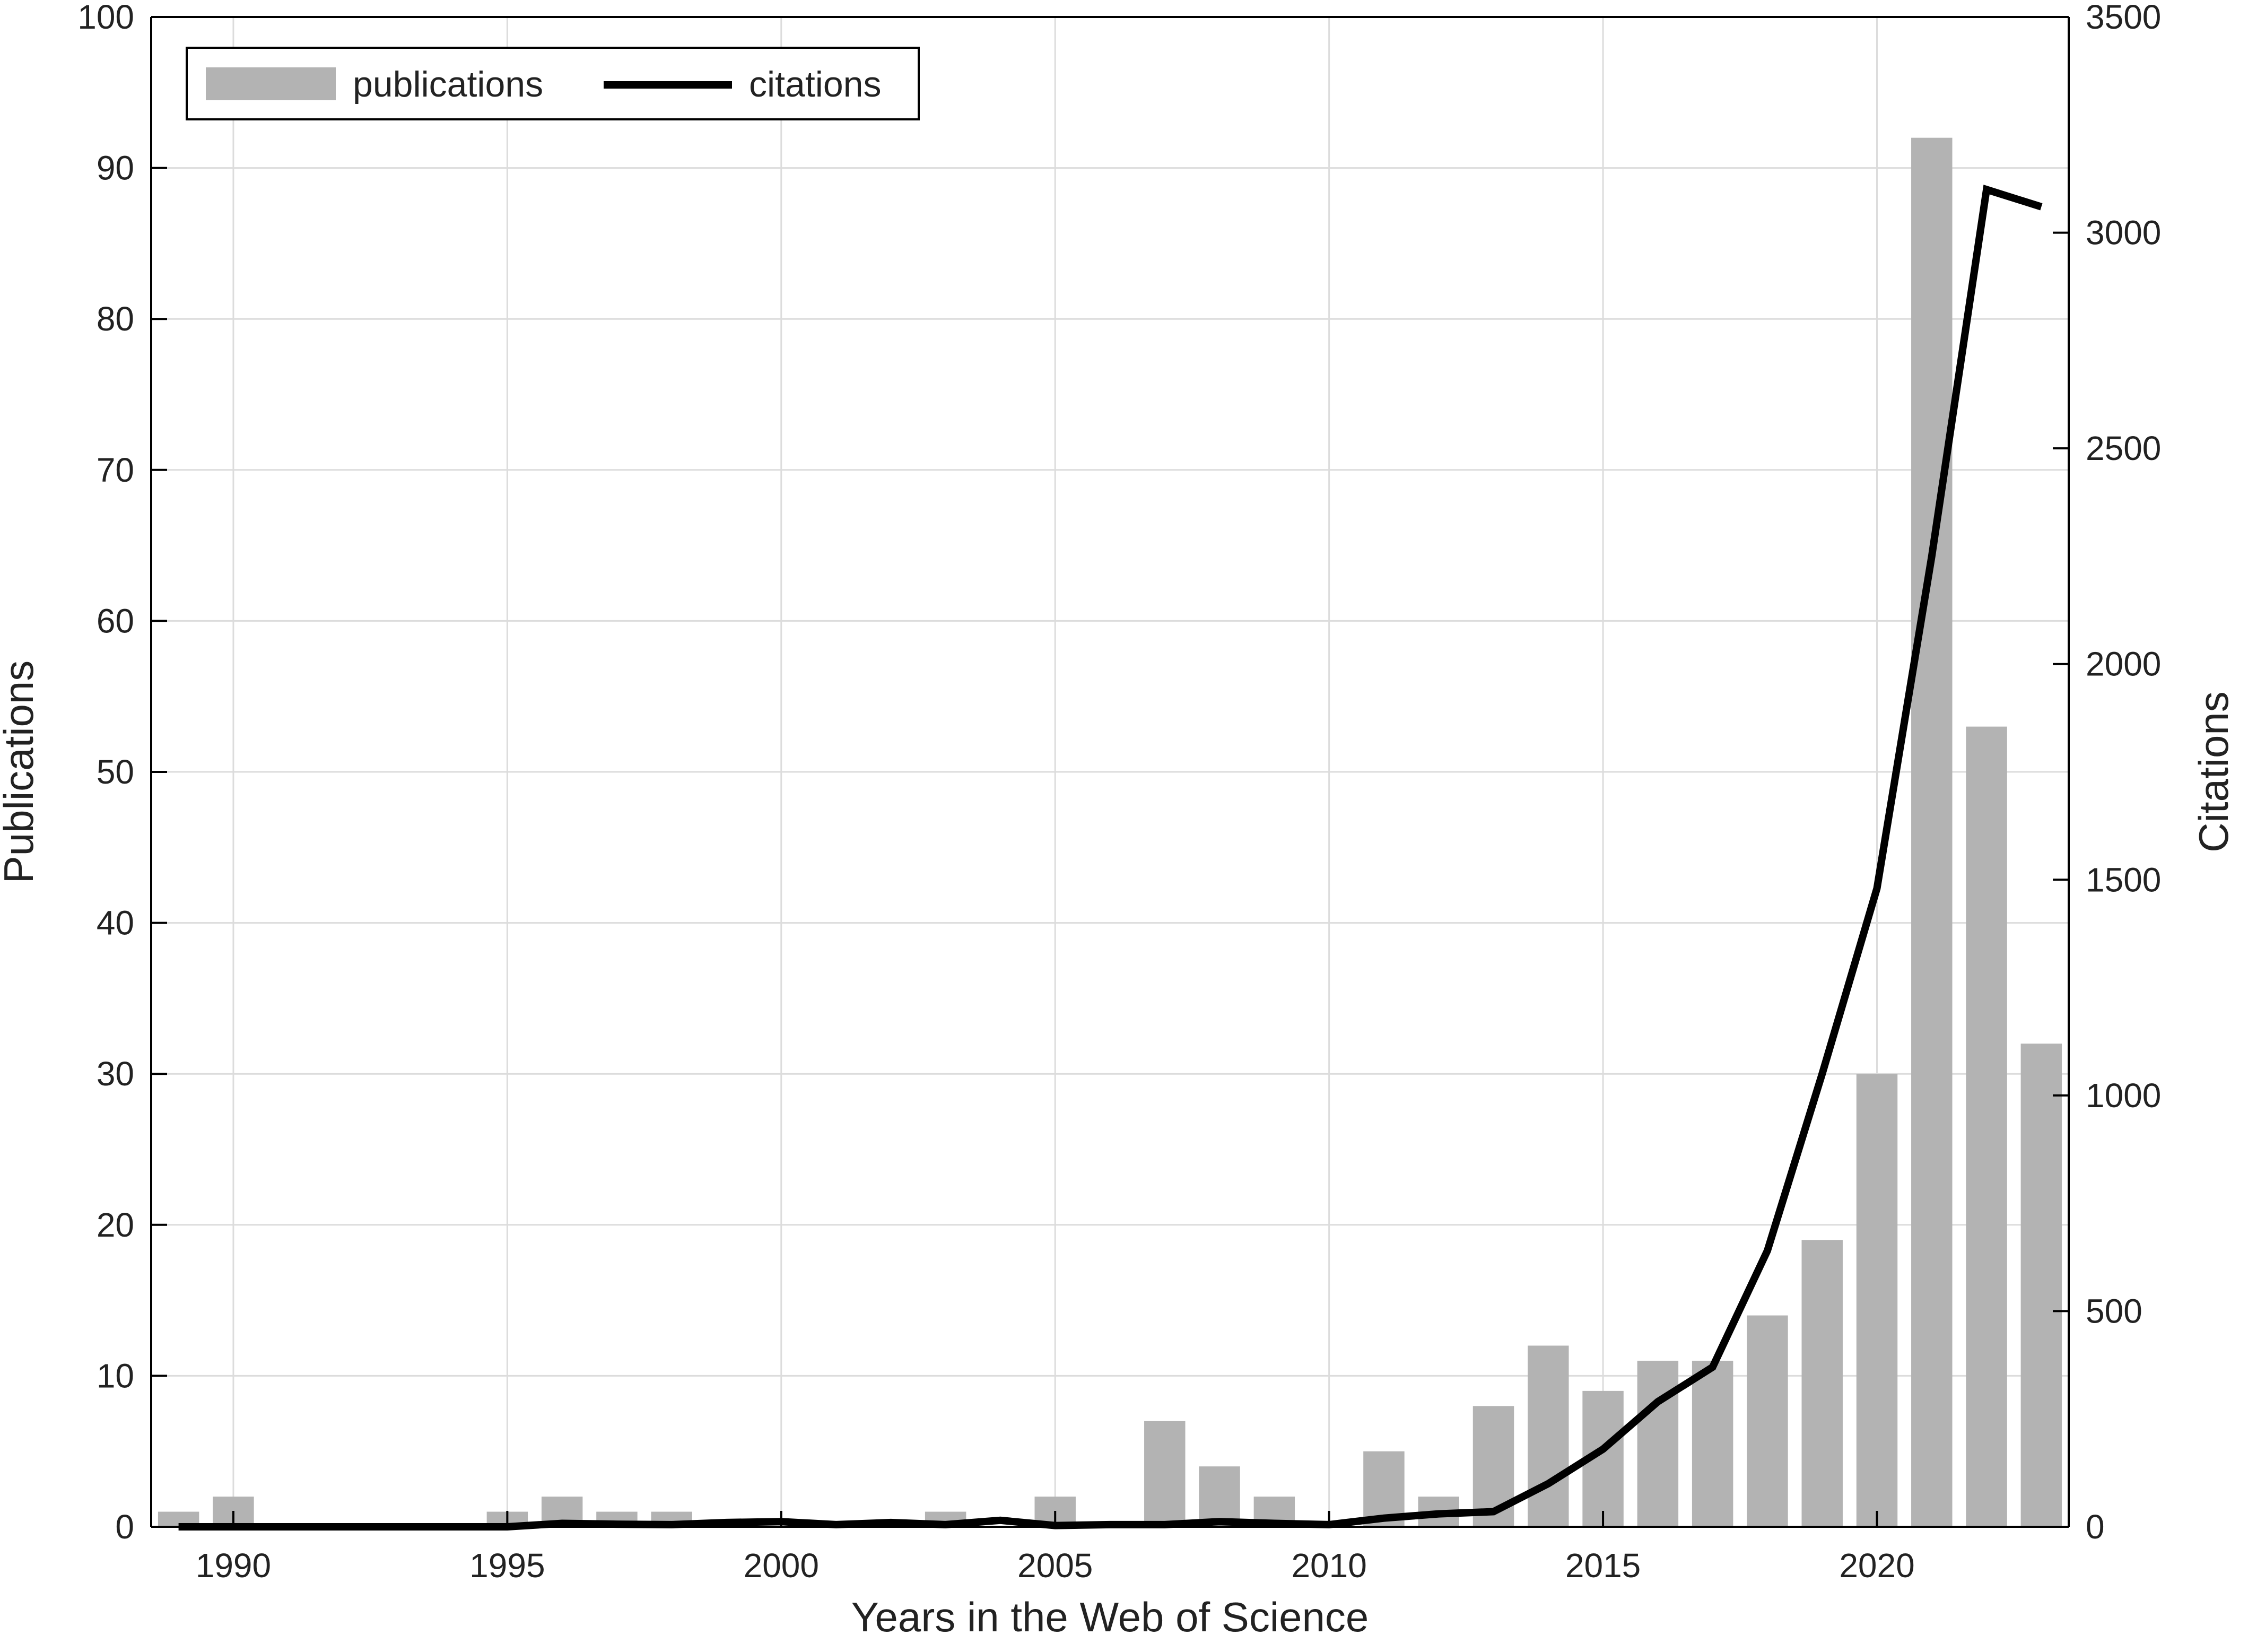  What do you see at coordinates (21, 772) in the screenshot?
I see `y-axis-title: Publications` at bounding box center [21, 772].